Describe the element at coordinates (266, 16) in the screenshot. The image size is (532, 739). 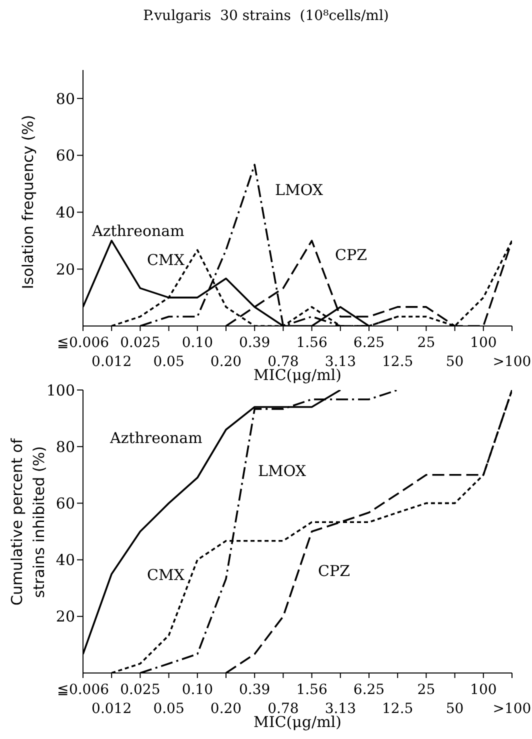
I see `chart-title: P.vulgaris 30 strains (10⁸cells/ml)` at that location.